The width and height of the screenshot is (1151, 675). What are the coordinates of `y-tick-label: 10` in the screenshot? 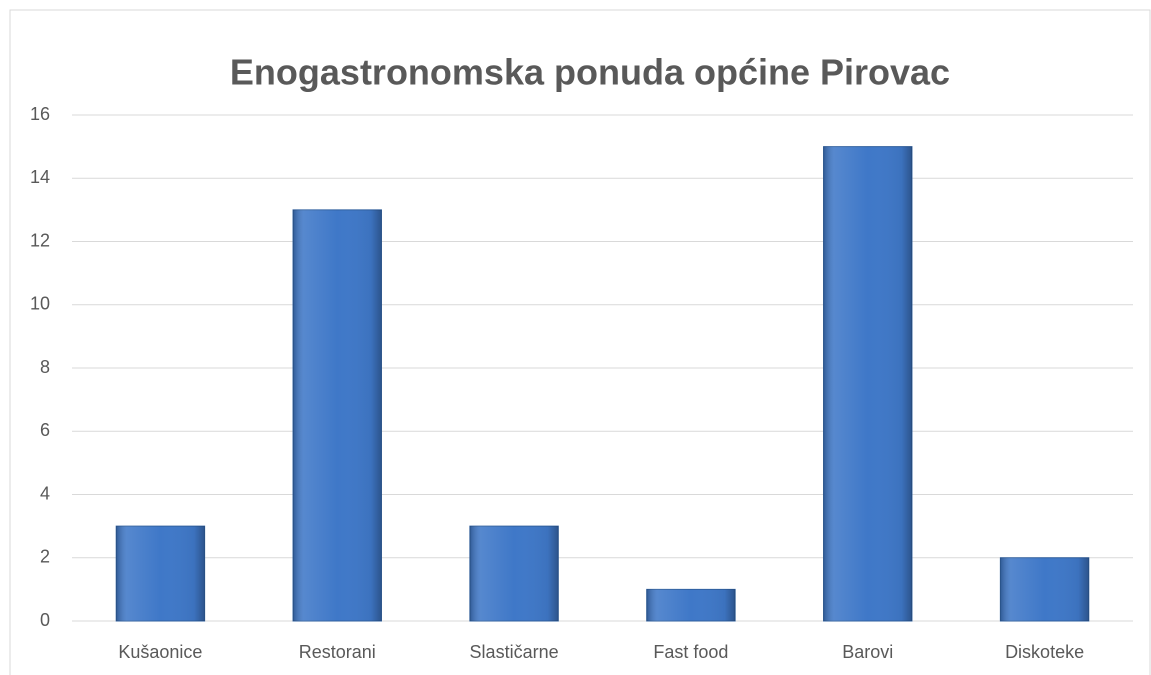 It's located at (40, 304).